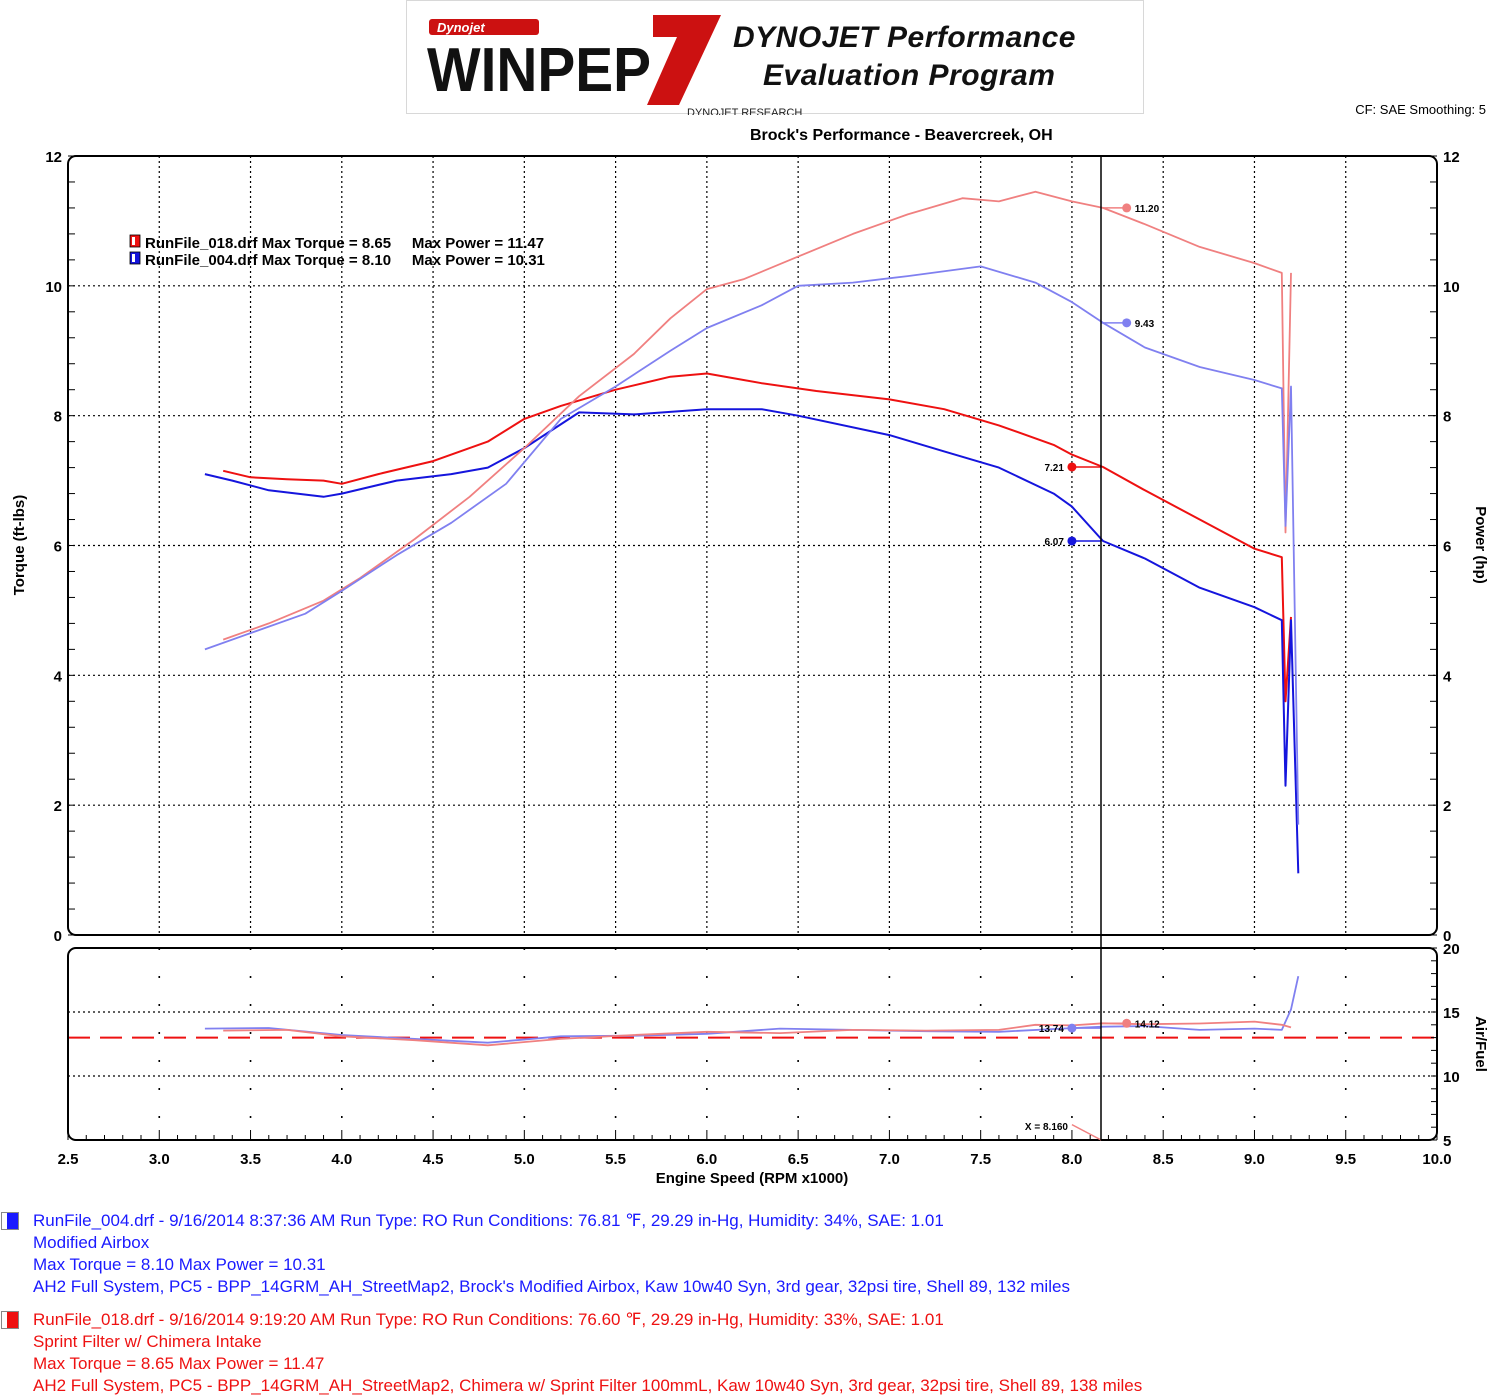 This screenshot has width=1500, height=1397. What do you see at coordinates (1147, 1024) in the screenshot?
I see `value-marker-label: 14.12` at bounding box center [1147, 1024].